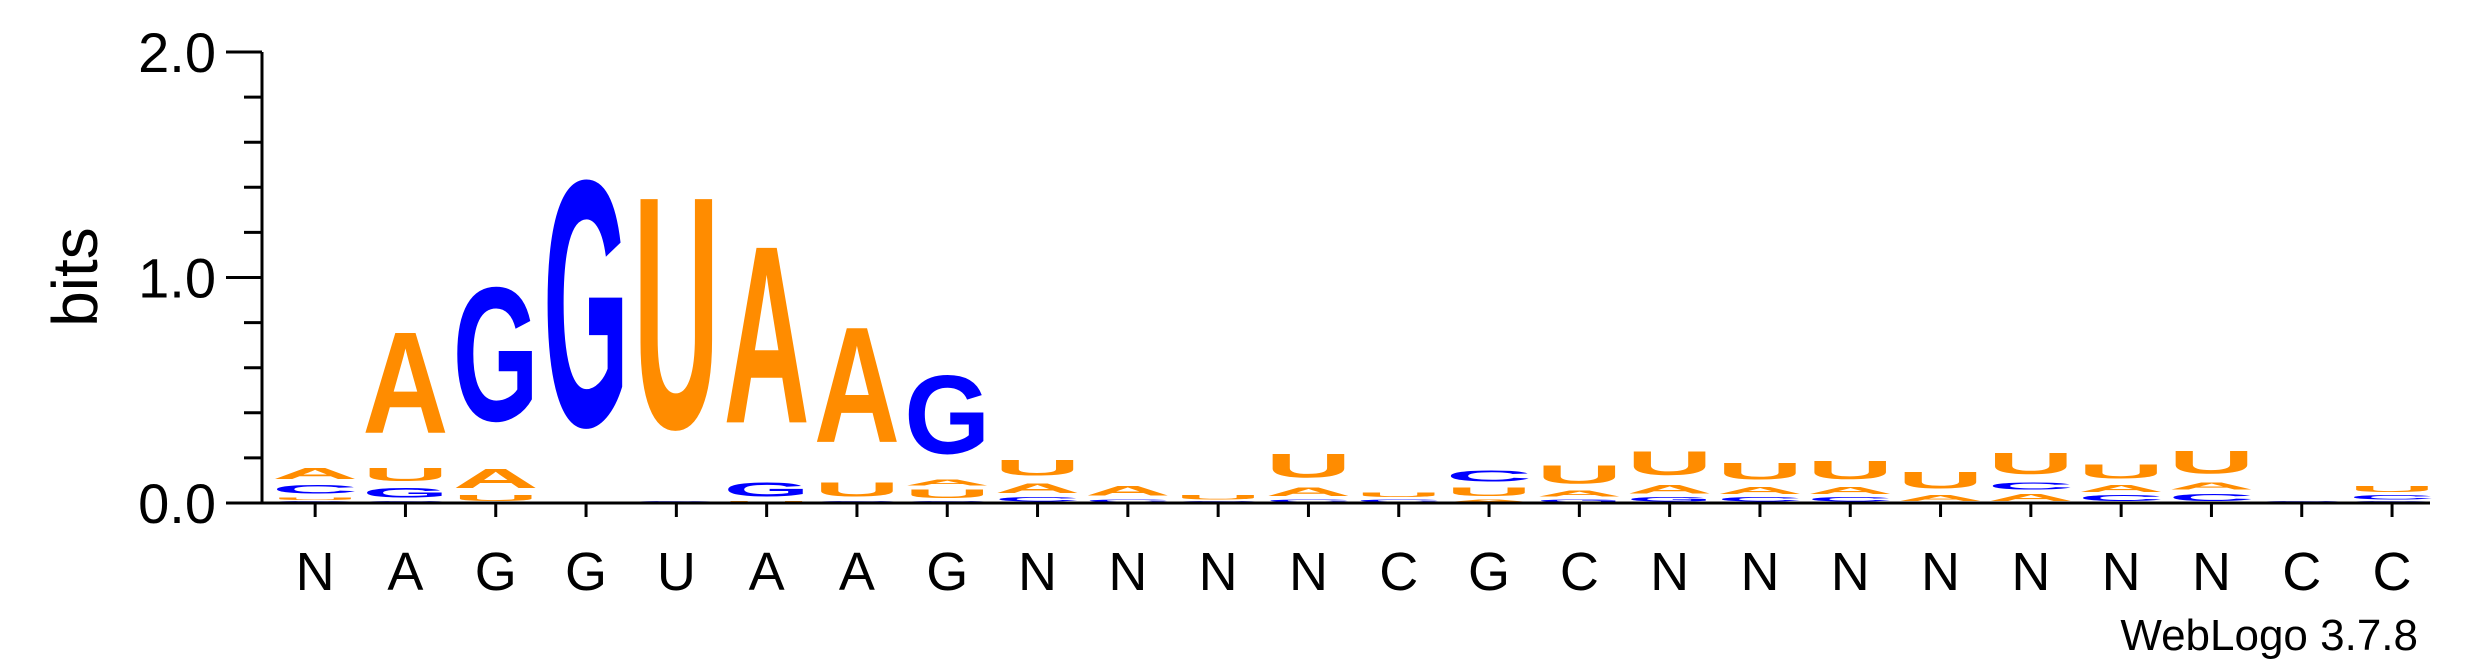 Image resolution: width=2475 pixels, height=667 pixels. Describe the element at coordinates (177, 52) in the screenshot. I see `y-tick-label: 2.0` at that location.